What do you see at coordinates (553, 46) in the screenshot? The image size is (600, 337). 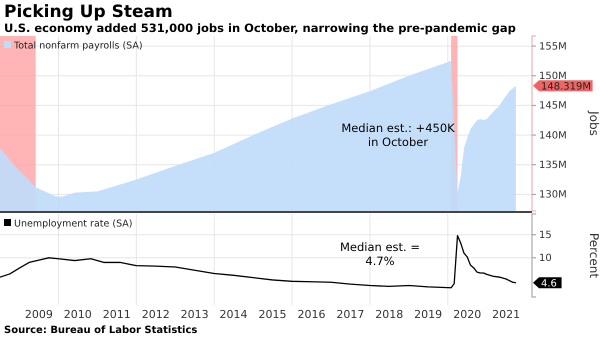 I see `y-tick-label: 155M` at bounding box center [553, 46].